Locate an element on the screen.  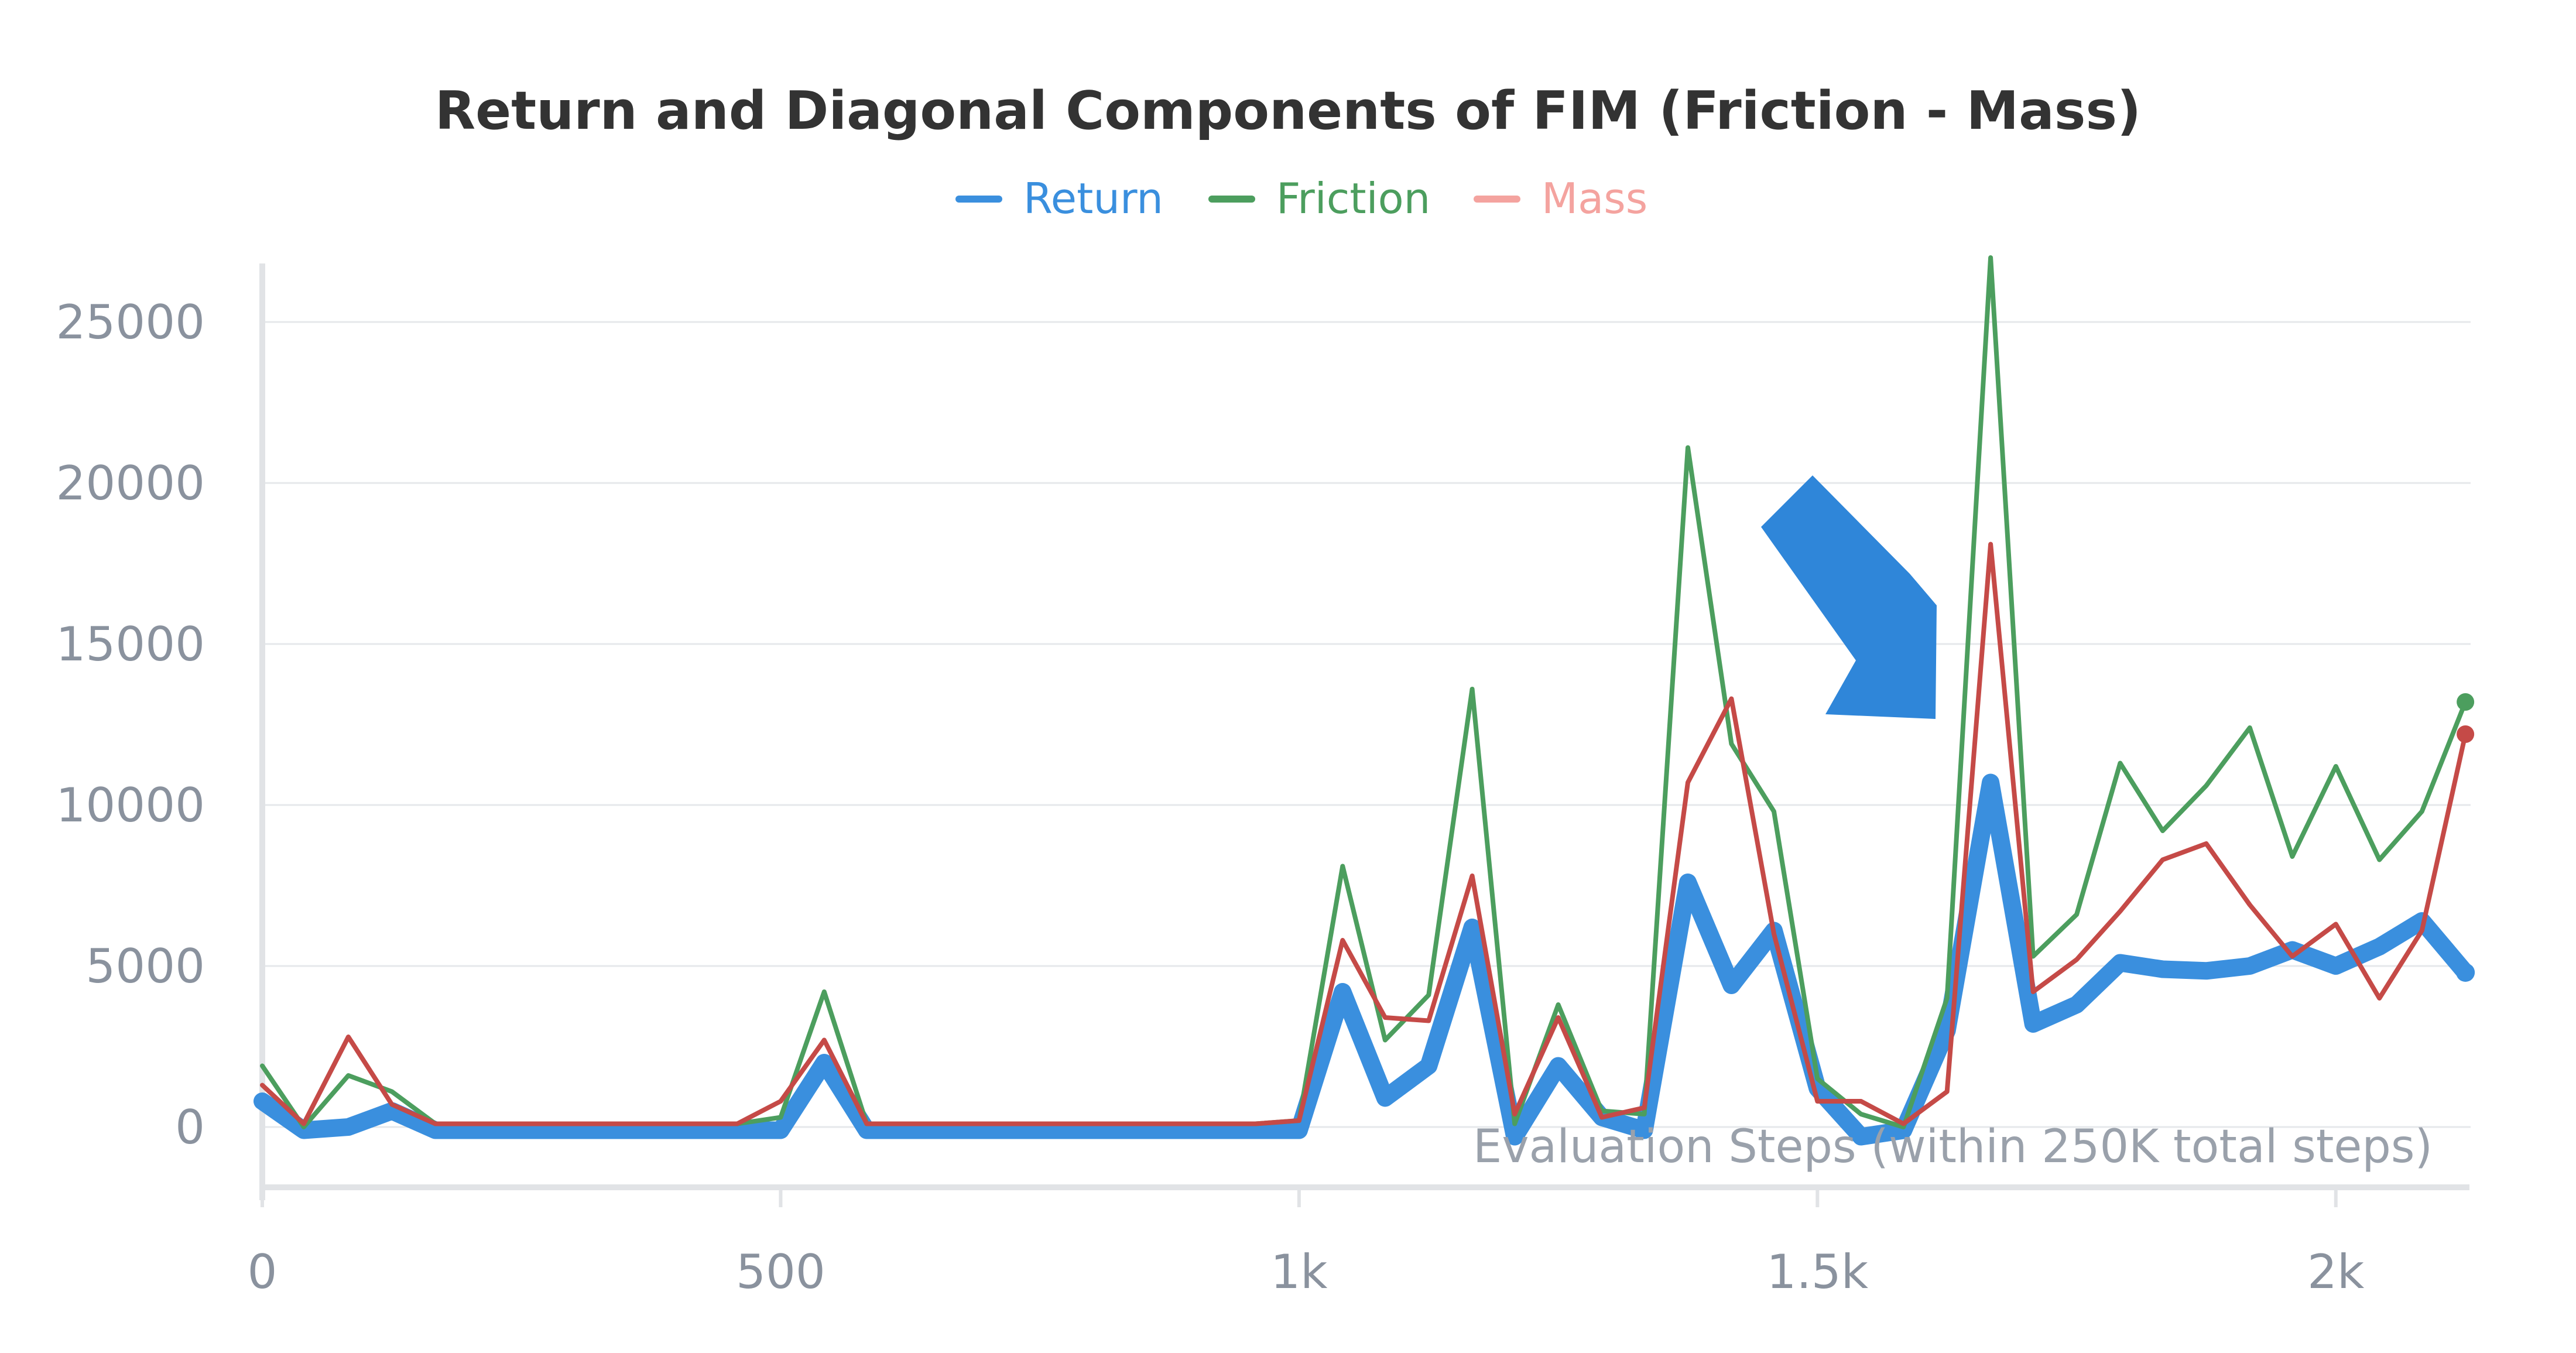
series-endpoint-return is located at coordinates (2465, 972).